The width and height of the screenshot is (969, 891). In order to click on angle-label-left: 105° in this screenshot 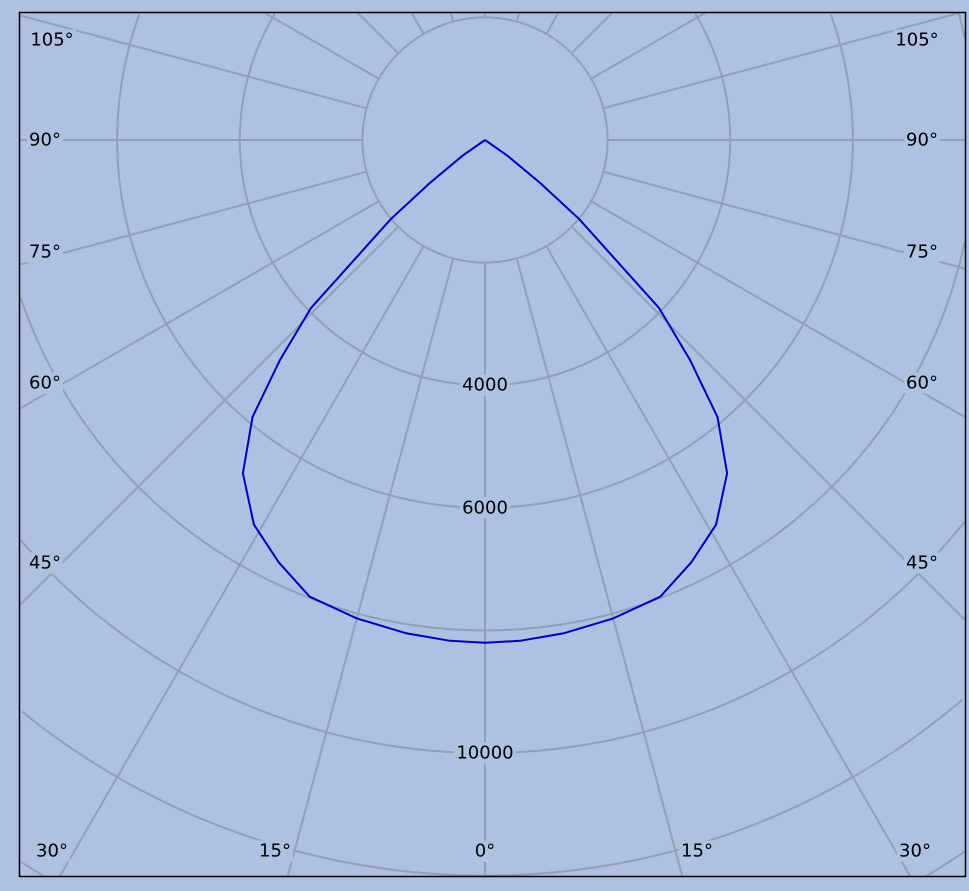, I will do `click(51, 40)`.